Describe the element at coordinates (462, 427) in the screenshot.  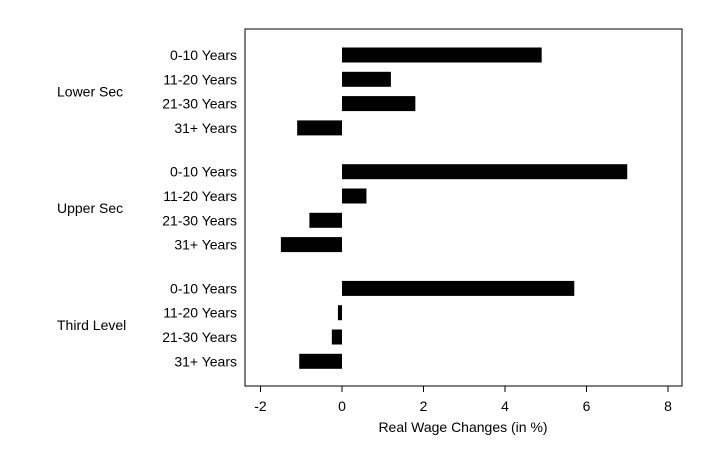
I see `x-axis-label: Real Wage Changes (in %)` at that location.